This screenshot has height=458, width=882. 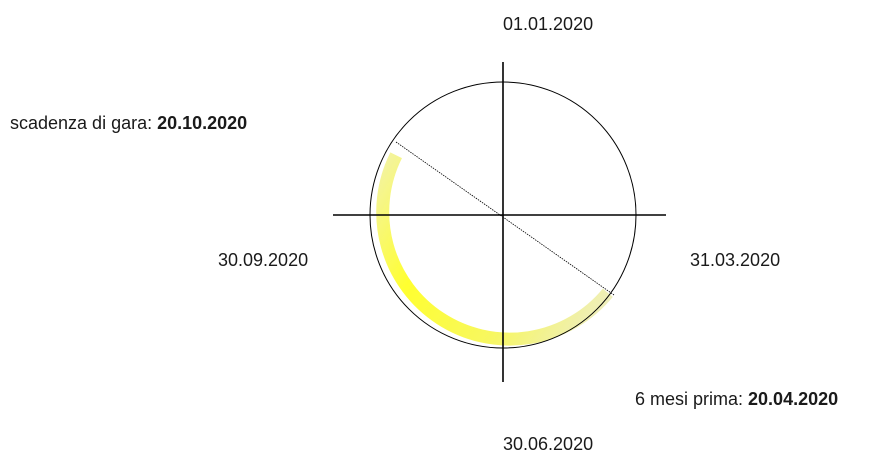 I want to click on deadline-date: 20.10.2020, so click(x=202, y=123).